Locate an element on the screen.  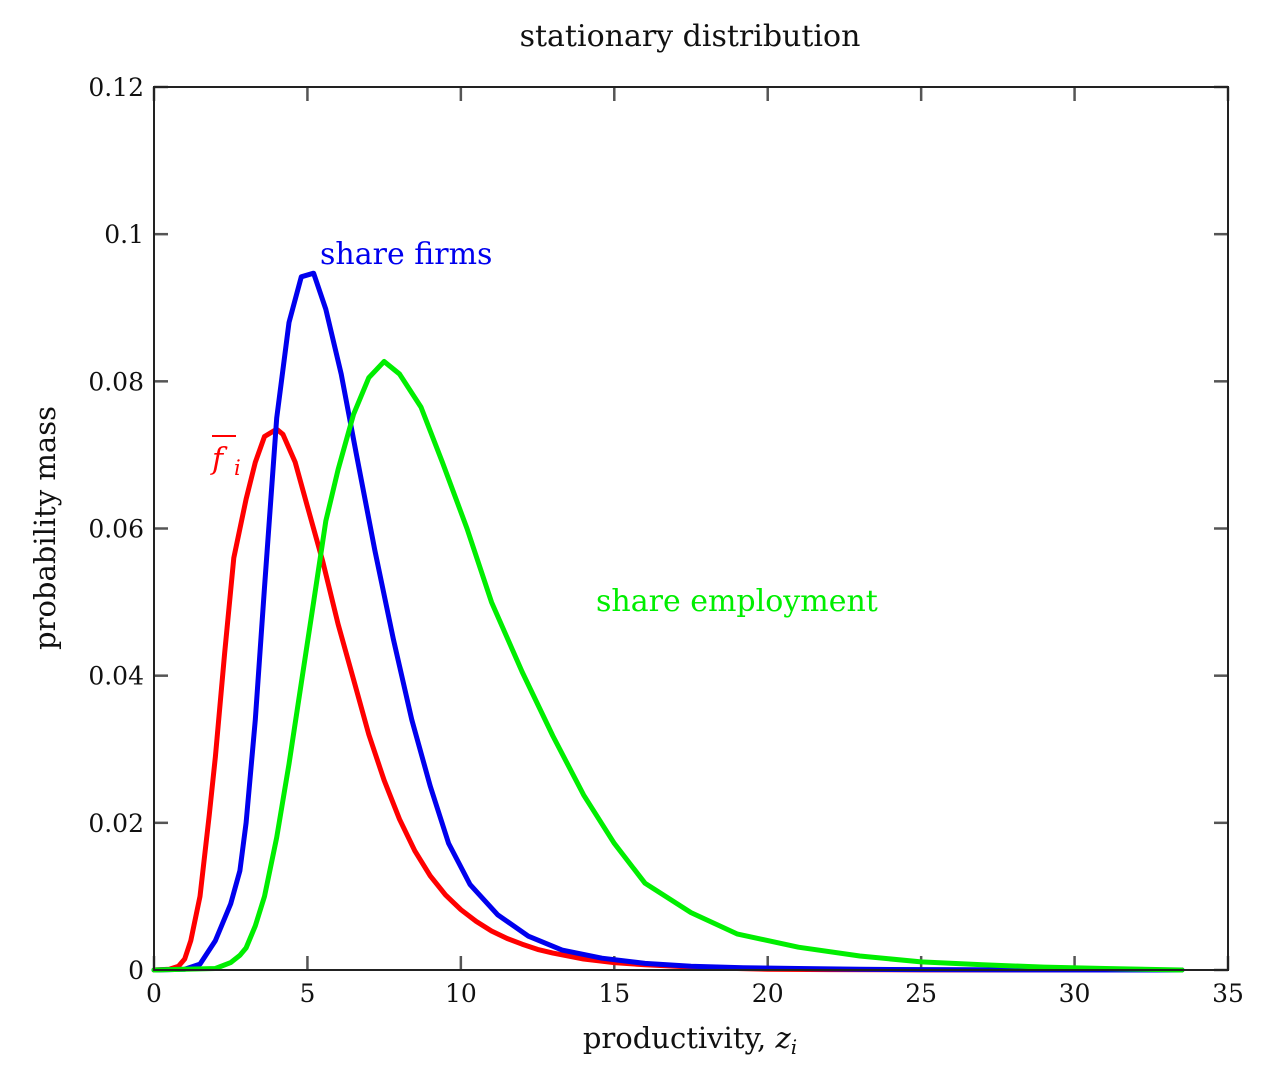
x-tick-label: 10 is located at coordinates (461, 993).